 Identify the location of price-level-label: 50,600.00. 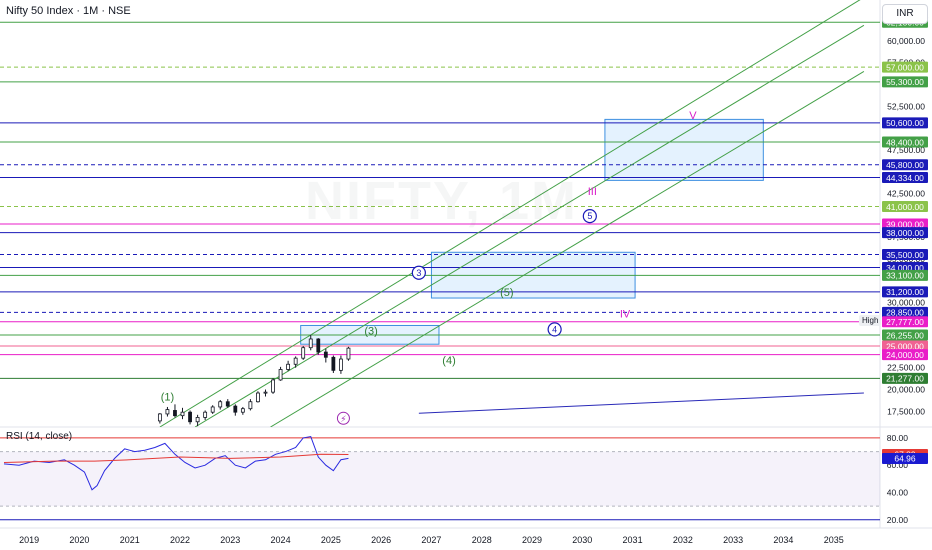
(905, 123).